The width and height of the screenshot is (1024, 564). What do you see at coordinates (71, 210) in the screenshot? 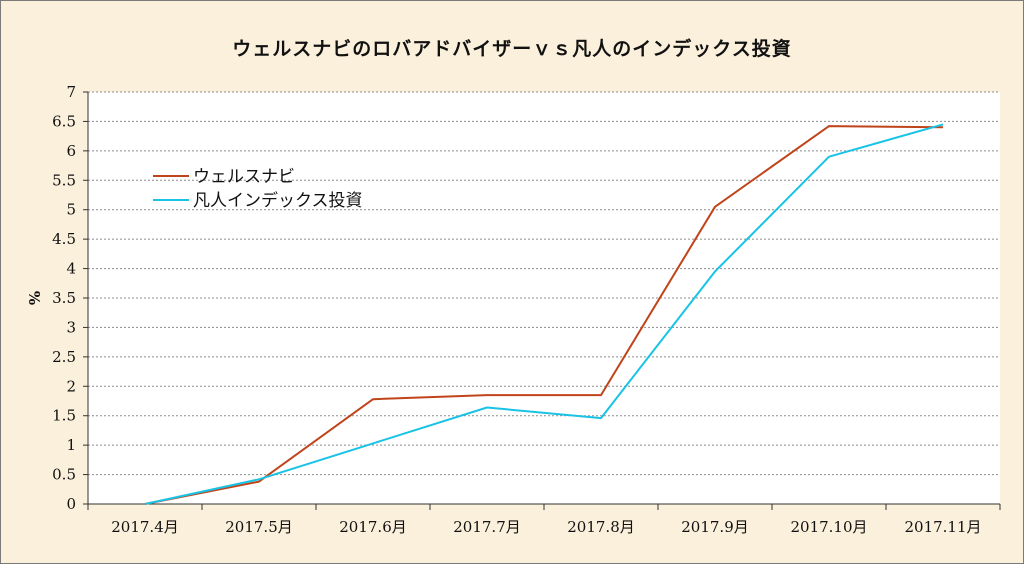
I see `y-tick-label: 5` at bounding box center [71, 210].